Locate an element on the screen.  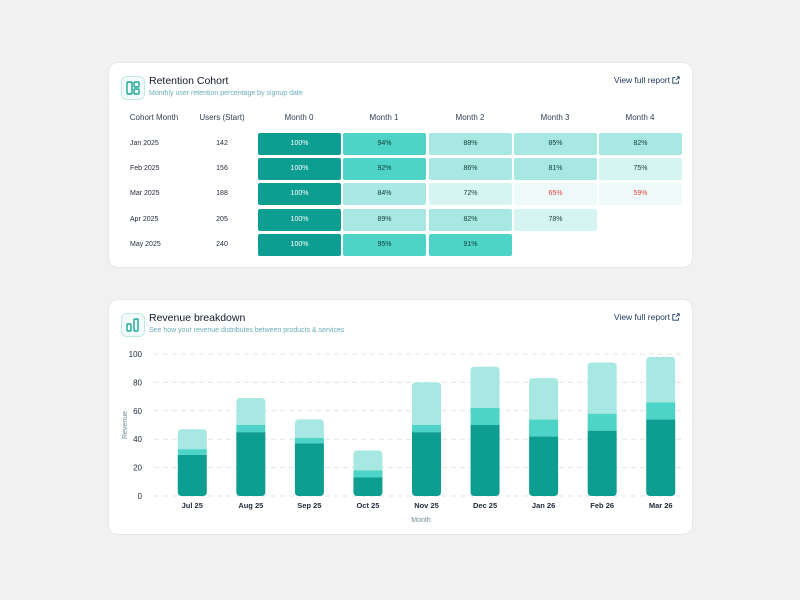
retention-cell: 85% is located at coordinates (555, 144).